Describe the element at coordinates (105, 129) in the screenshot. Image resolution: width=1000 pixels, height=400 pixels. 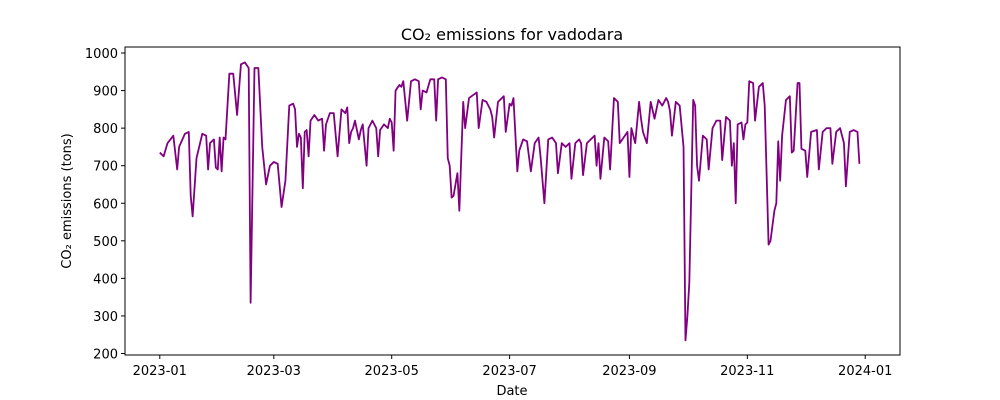
I see `y-tick-label: 800` at that location.